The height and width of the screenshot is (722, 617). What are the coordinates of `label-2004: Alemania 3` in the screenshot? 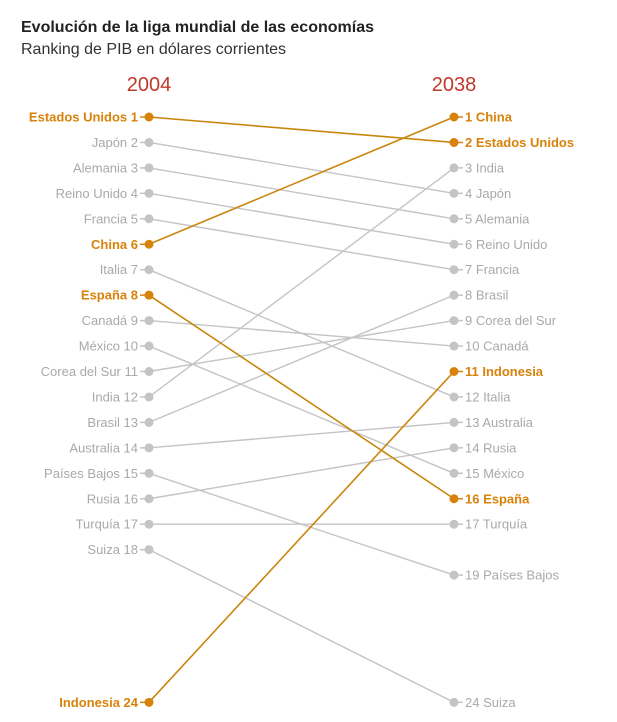 It's located at (105, 167).